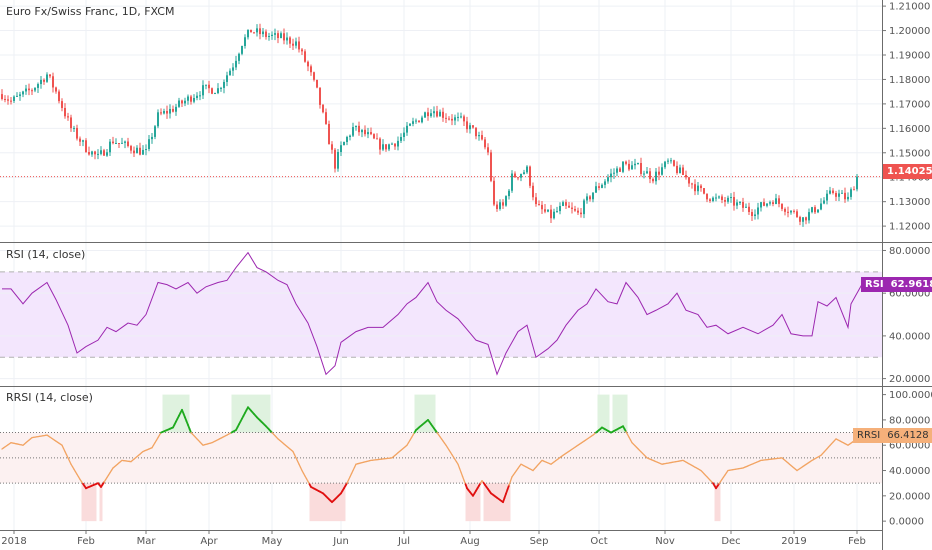  What do you see at coordinates (908, 435) in the screenshot?
I see `rrsi-tag-value: 66.4128` at bounding box center [908, 435].